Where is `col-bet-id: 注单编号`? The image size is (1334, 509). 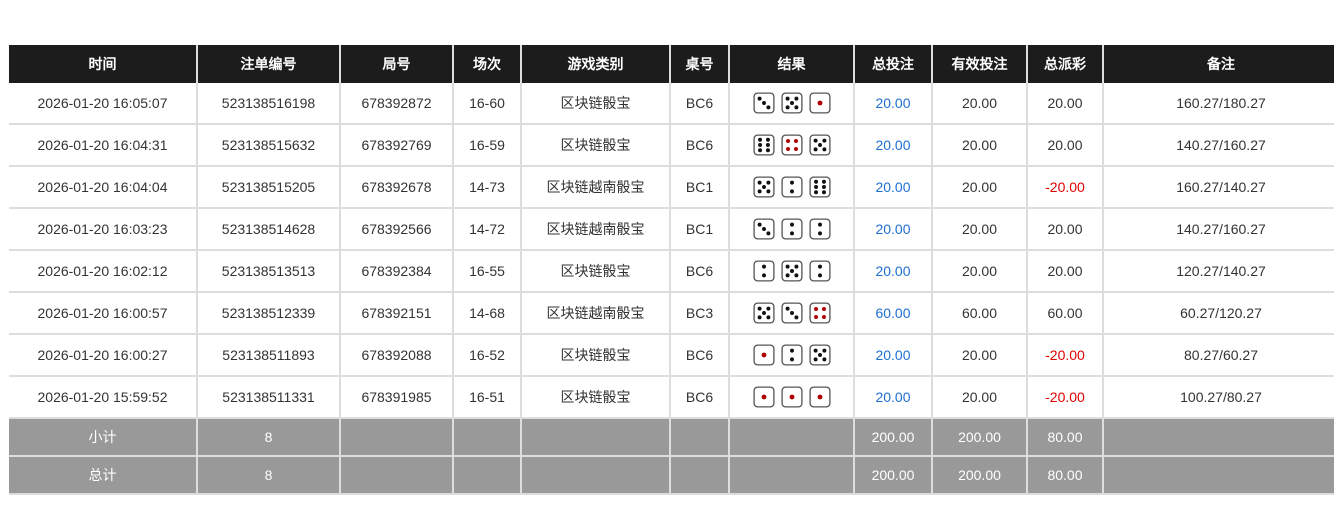 col-bet-id: 注单编号 is located at coordinates (269, 64).